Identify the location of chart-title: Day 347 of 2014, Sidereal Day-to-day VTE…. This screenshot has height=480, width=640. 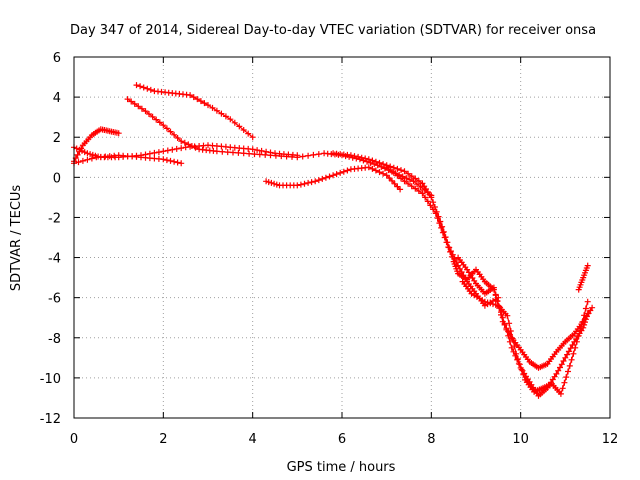
(333, 30).